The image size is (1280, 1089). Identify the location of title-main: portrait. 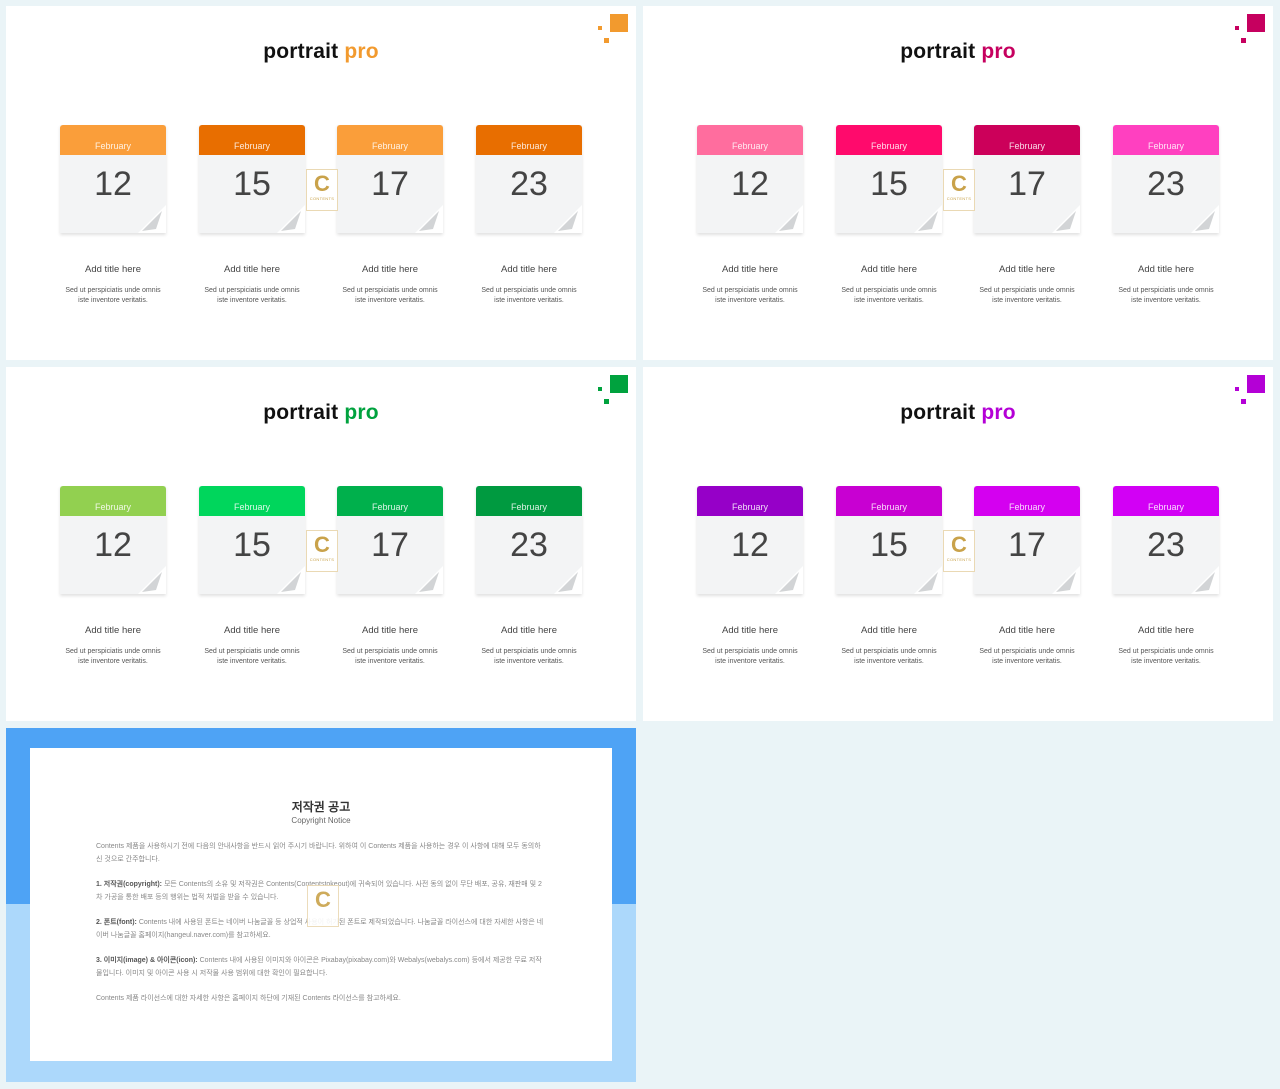
(938, 51).